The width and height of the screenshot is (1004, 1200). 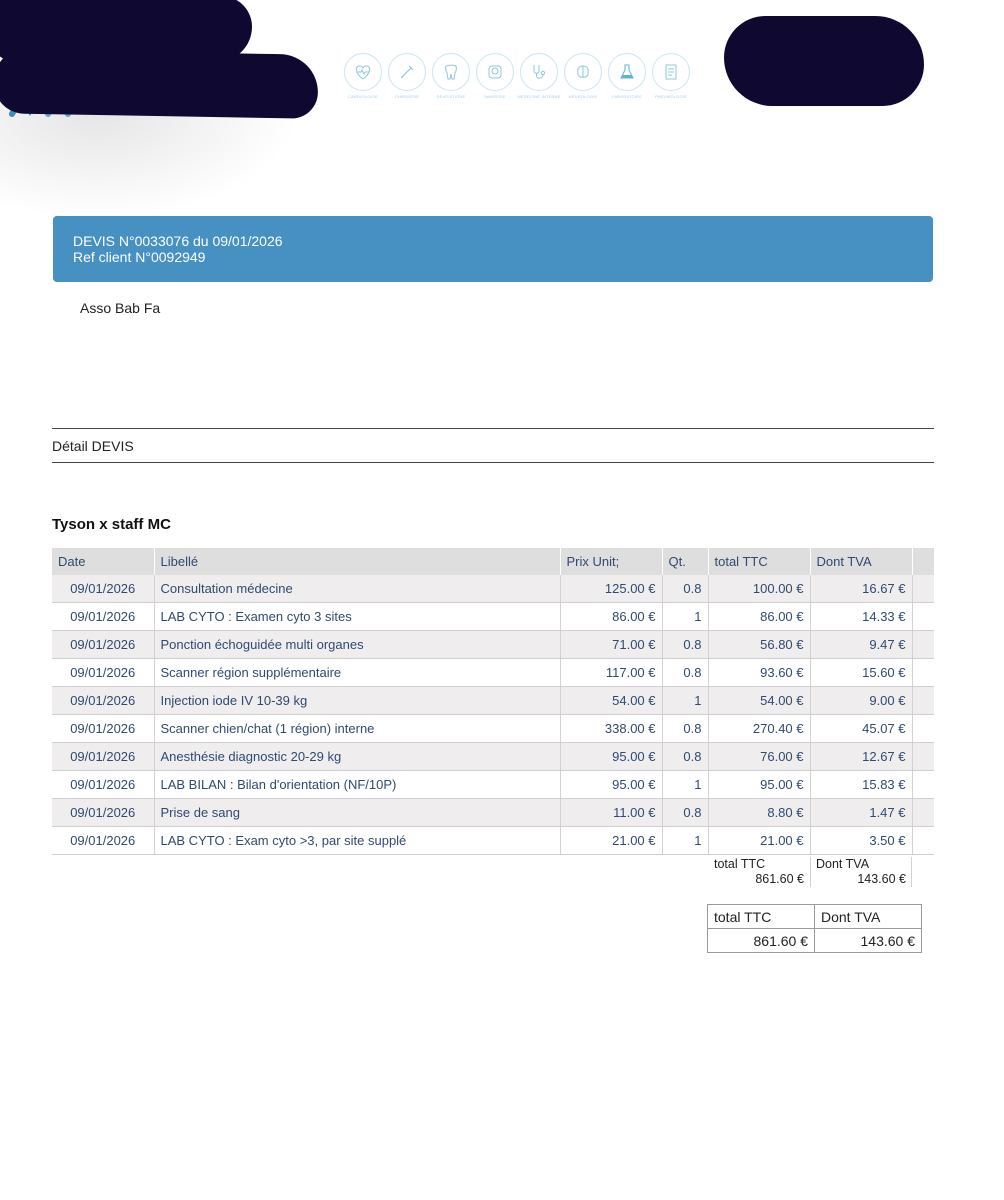 What do you see at coordinates (860, 812) in the screenshot?
I see `row-tva: 1.47 €` at bounding box center [860, 812].